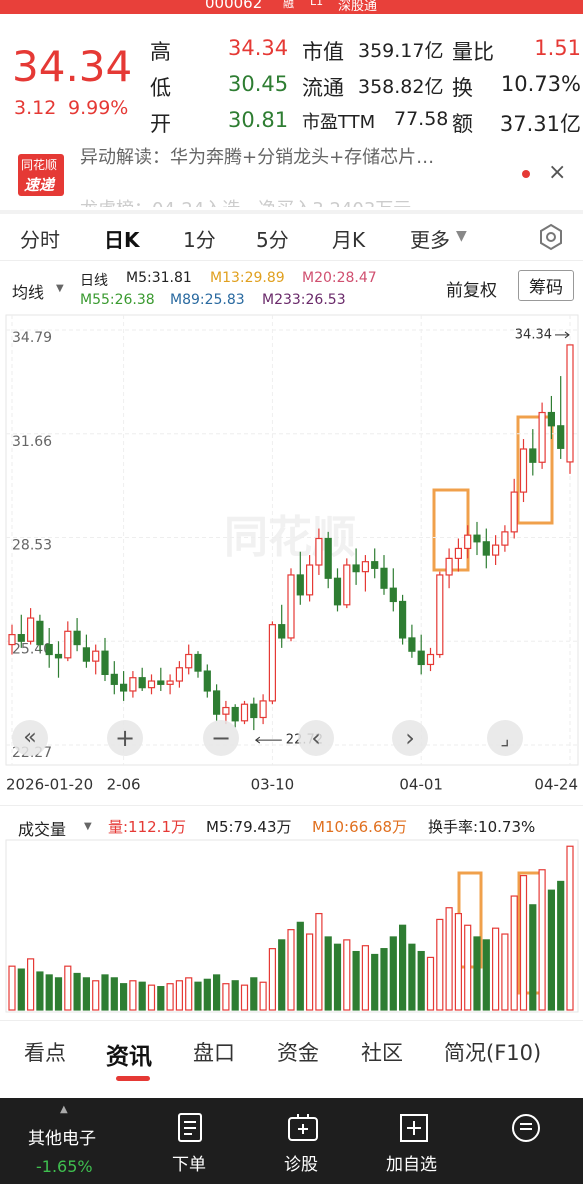  What do you see at coordinates (411, 1165) in the screenshot?
I see `action-label: 加自选` at bounding box center [411, 1165].